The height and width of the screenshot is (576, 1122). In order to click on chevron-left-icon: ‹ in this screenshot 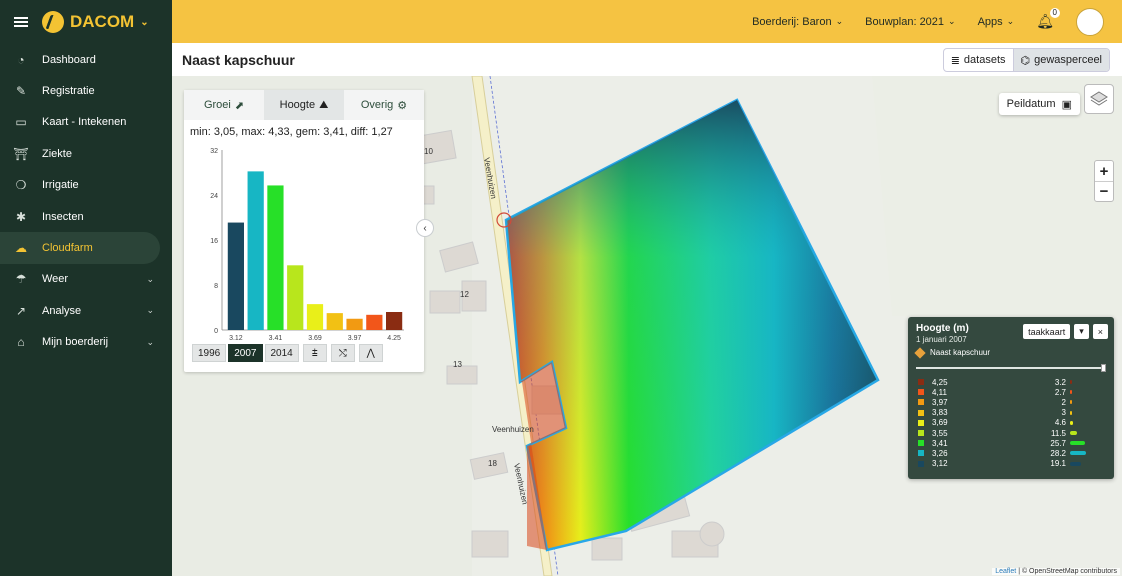, I will do `click(425, 228)`.